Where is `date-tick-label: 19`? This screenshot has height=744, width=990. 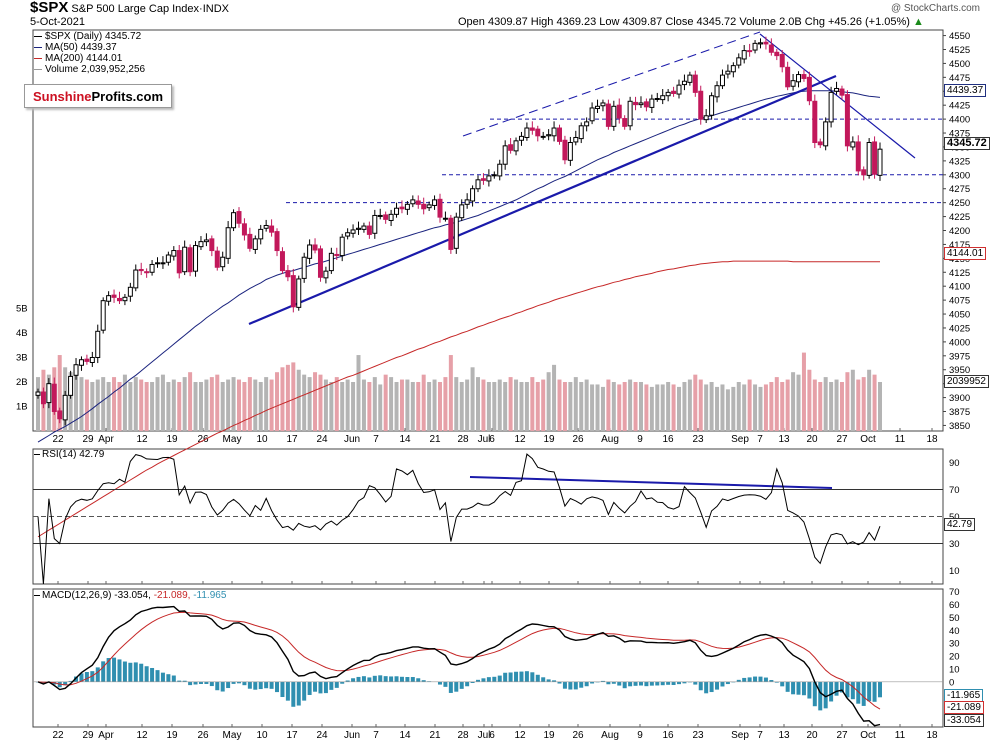
date-tick-label: 19 is located at coordinates (172, 439).